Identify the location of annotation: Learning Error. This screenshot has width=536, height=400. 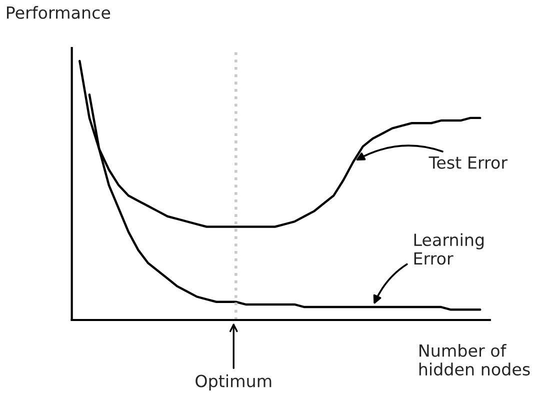
(449, 249).